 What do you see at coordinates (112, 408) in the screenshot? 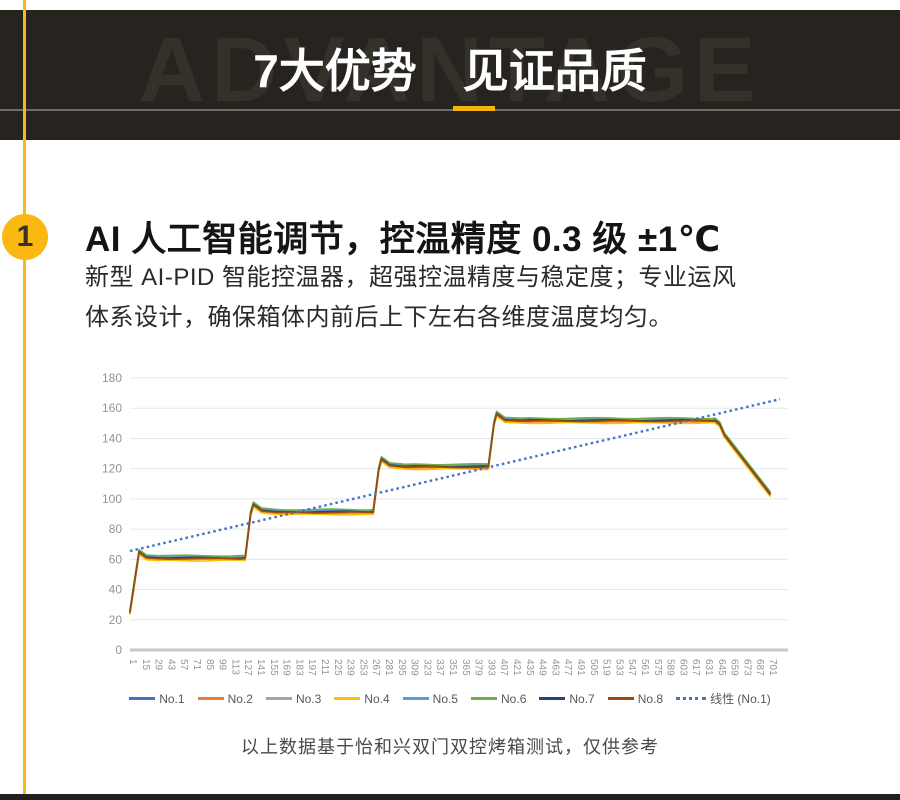
I see `svg-text: 160` at bounding box center [112, 408].